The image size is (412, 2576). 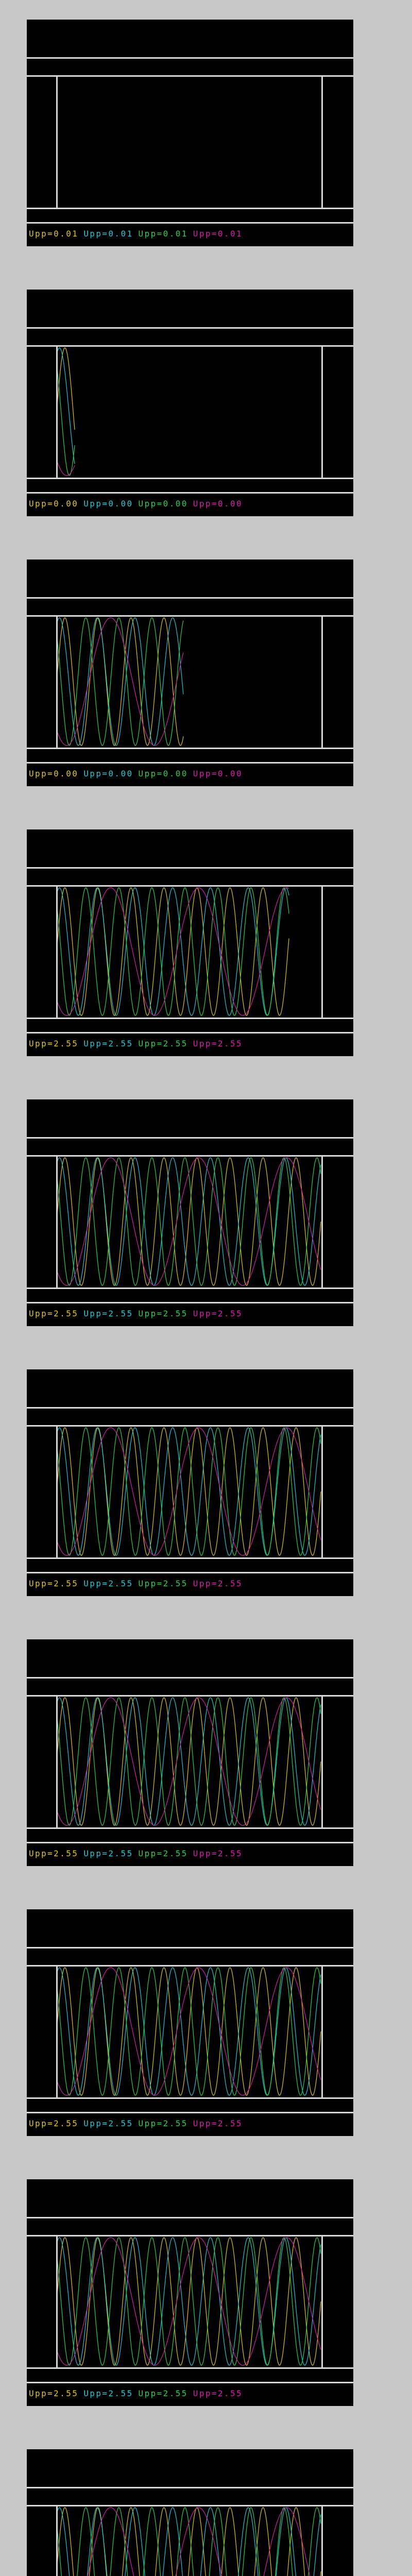 What do you see at coordinates (218, 234) in the screenshot?
I see `readout-ch4: Upp=0.01` at bounding box center [218, 234].